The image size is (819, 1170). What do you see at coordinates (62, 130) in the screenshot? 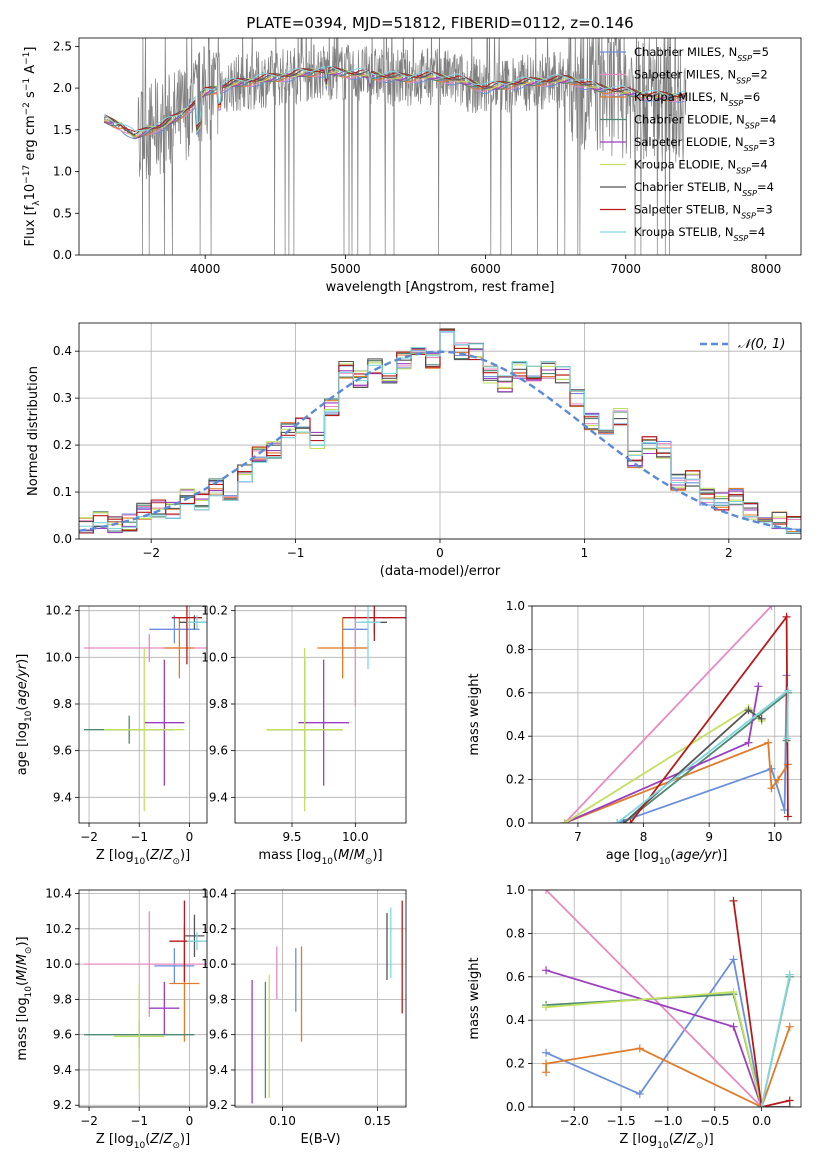
I see `y-tick-label: 1.5` at bounding box center [62, 130].